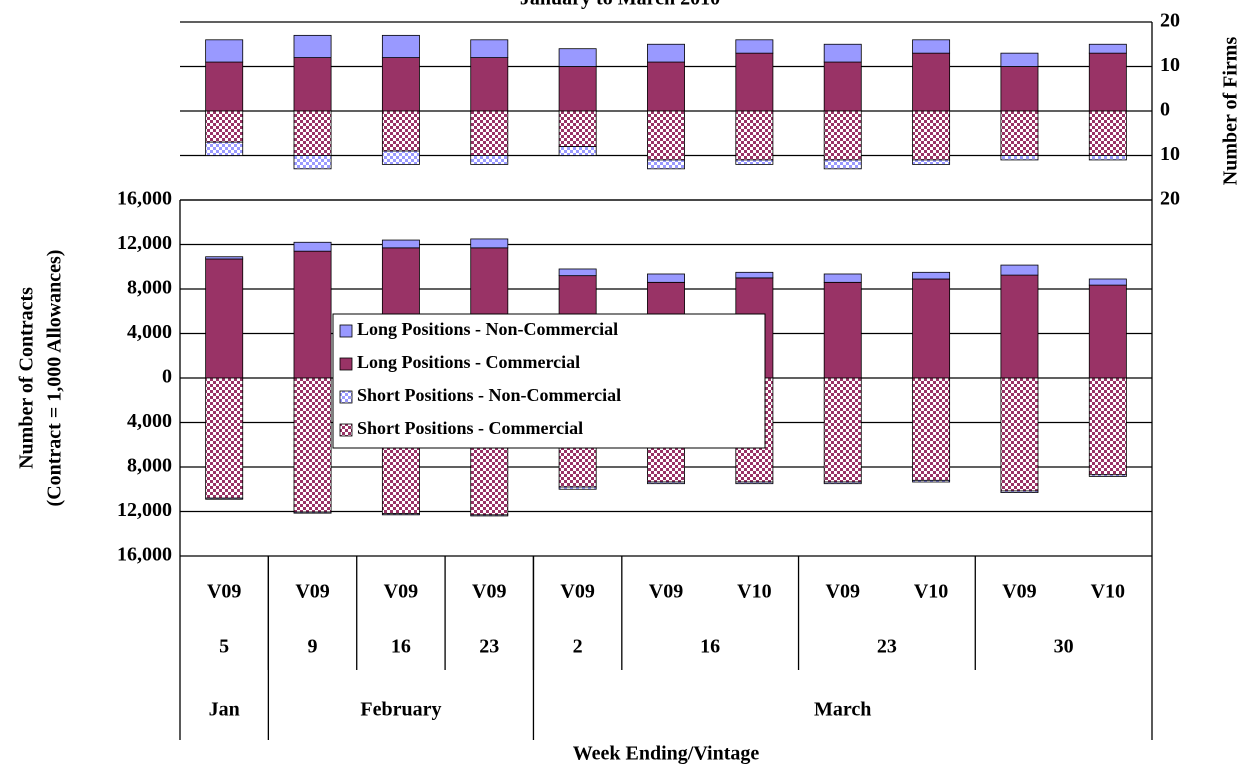 The image size is (1250, 769). Describe the element at coordinates (224, 647) in the screenshot. I see `days-label: 5` at that location.